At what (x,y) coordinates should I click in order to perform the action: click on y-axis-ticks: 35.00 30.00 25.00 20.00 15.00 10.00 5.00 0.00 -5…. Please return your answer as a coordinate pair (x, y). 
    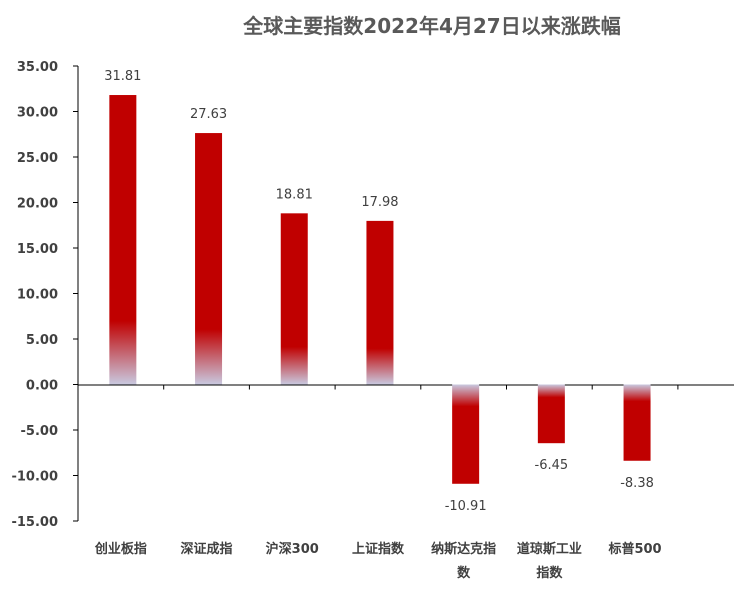
    Looking at the image, I should click on (44, 295).